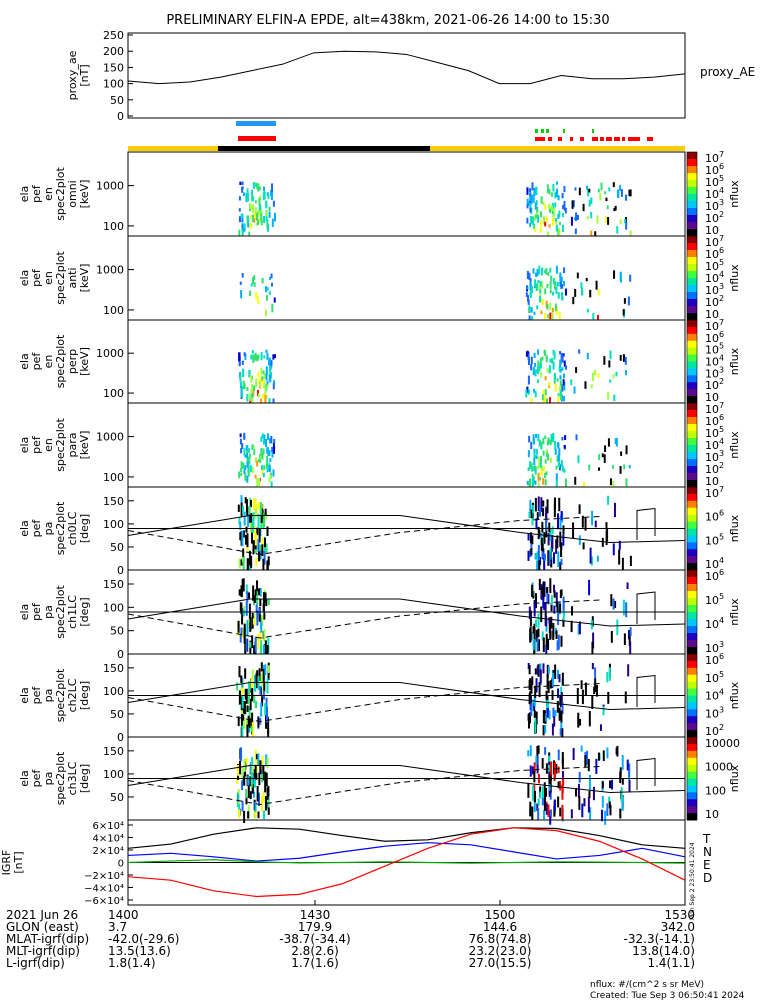 The width and height of the screenshot is (775, 1000). I want to click on proxy-ytick-label: 200, so click(113, 51).